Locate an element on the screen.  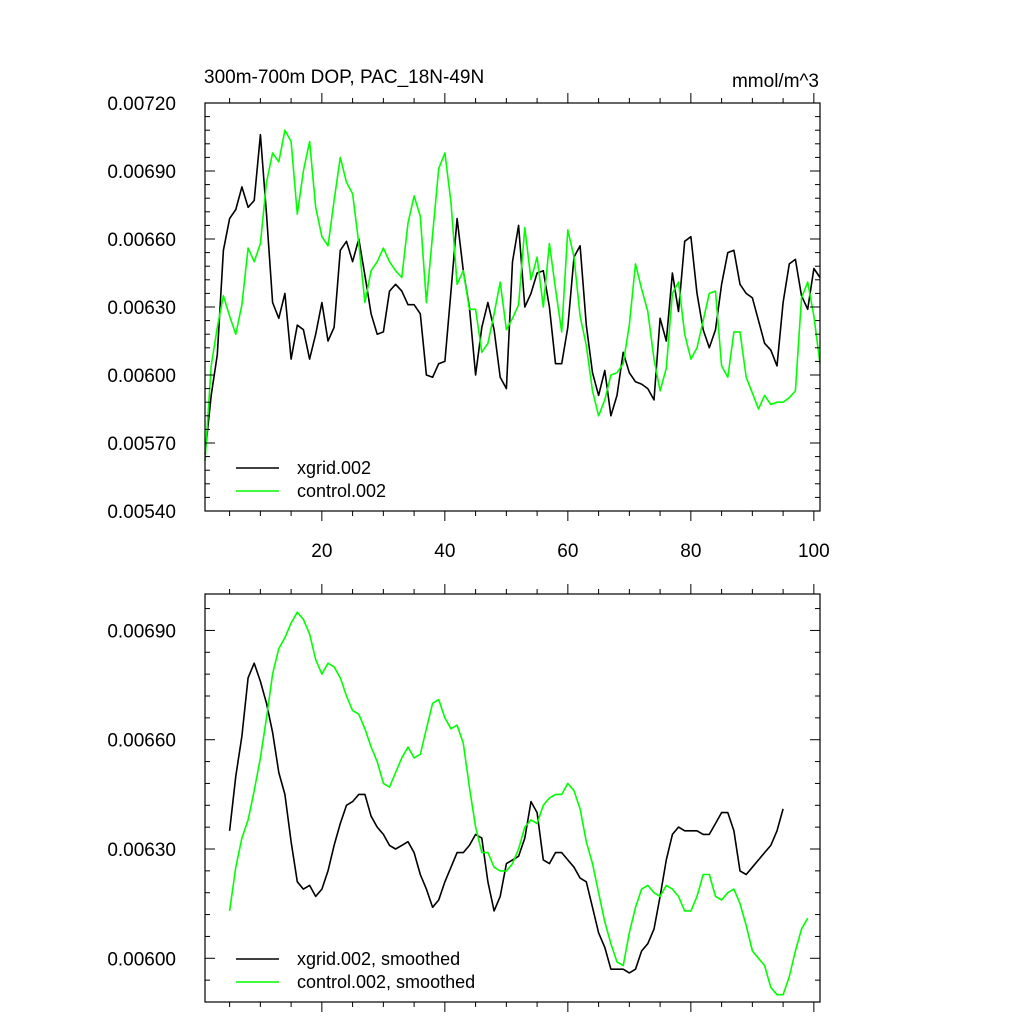
units-label: mmol/m^3 is located at coordinates (775, 81).